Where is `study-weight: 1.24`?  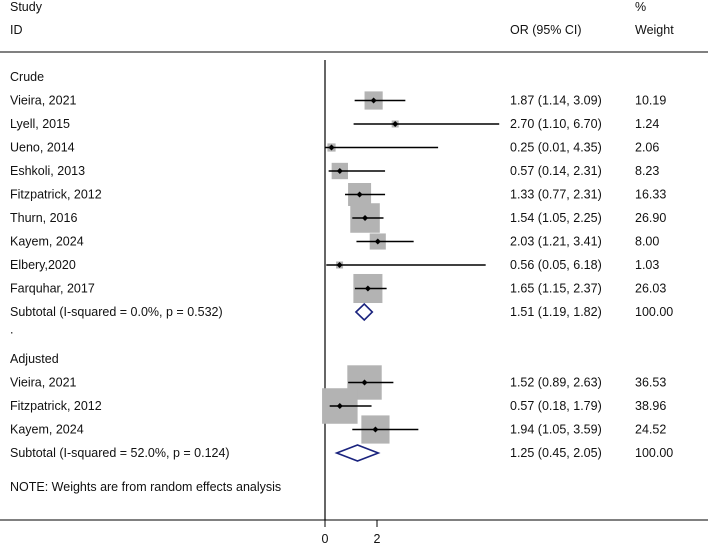
study-weight: 1.24 is located at coordinates (647, 124).